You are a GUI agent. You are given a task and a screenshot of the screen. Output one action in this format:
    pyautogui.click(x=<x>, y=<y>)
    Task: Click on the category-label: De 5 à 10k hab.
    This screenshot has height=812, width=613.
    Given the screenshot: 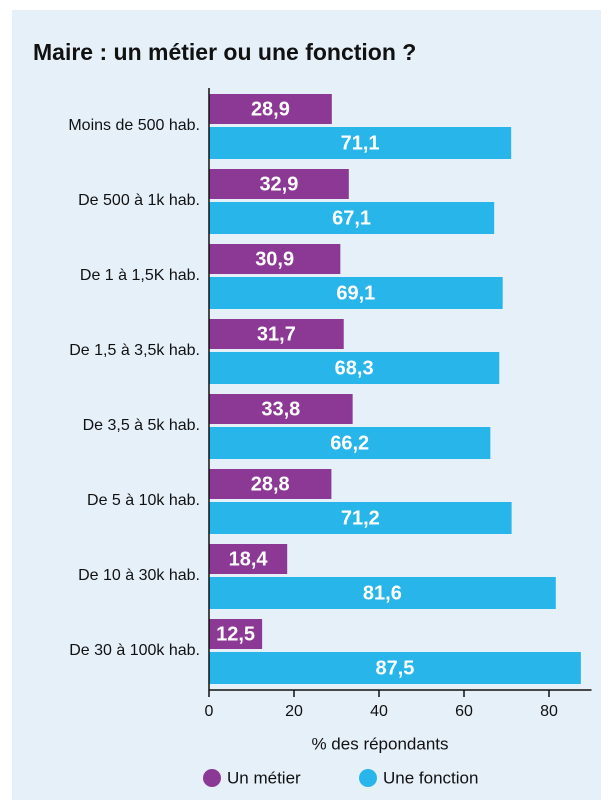 What is the action you would take?
    pyautogui.click(x=143, y=500)
    